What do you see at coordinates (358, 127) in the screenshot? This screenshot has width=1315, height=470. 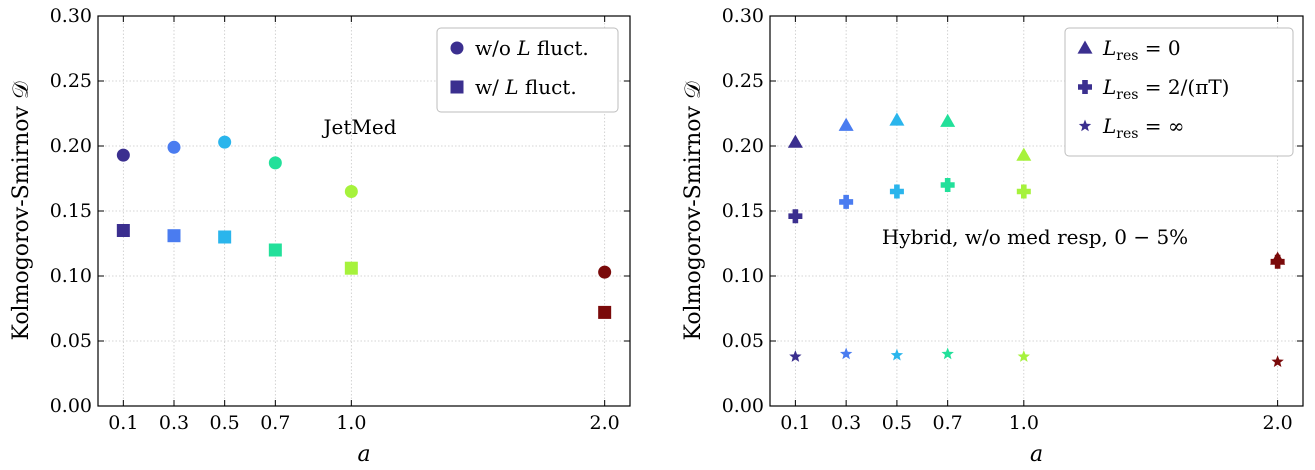 I see `panel-annotation: JetMed` at bounding box center [358, 127].